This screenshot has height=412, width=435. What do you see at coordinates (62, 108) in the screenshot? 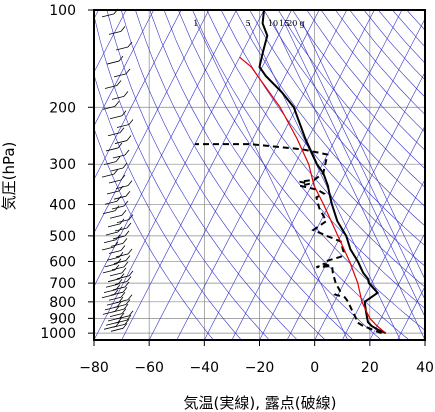
I see `y-tick-label: 200` at bounding box center [62, 108].